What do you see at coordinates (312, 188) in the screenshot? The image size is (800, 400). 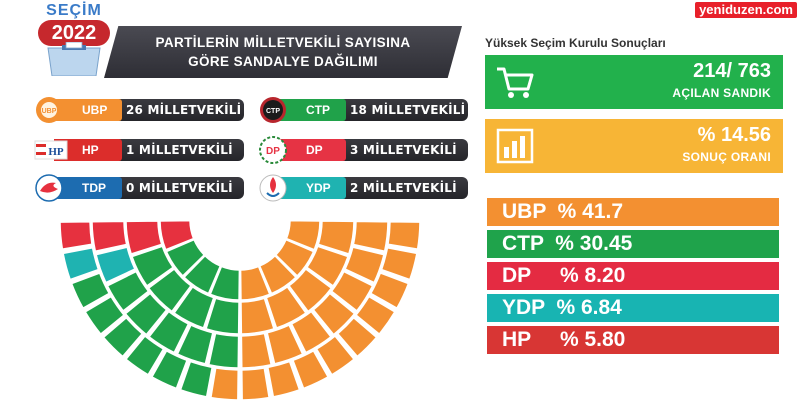 I see `party-abbr: YDP` at bounding box center [312, 188].